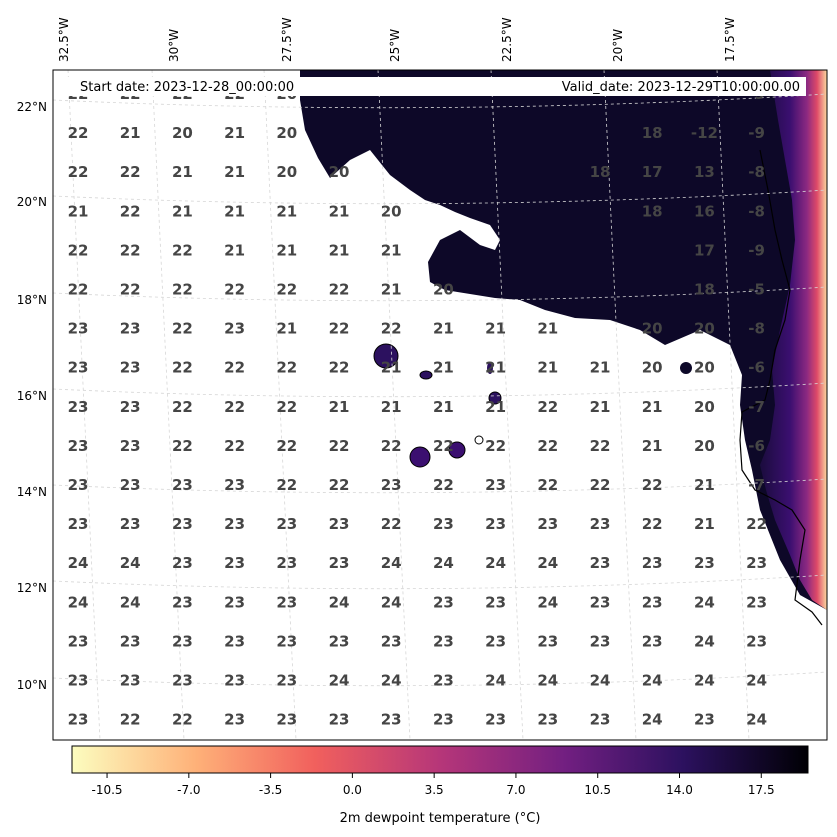 This screenshot has height=837, width=837. Describe the element at coordinates (686, 368) in the screenshot. I see `island-maio` at that location.